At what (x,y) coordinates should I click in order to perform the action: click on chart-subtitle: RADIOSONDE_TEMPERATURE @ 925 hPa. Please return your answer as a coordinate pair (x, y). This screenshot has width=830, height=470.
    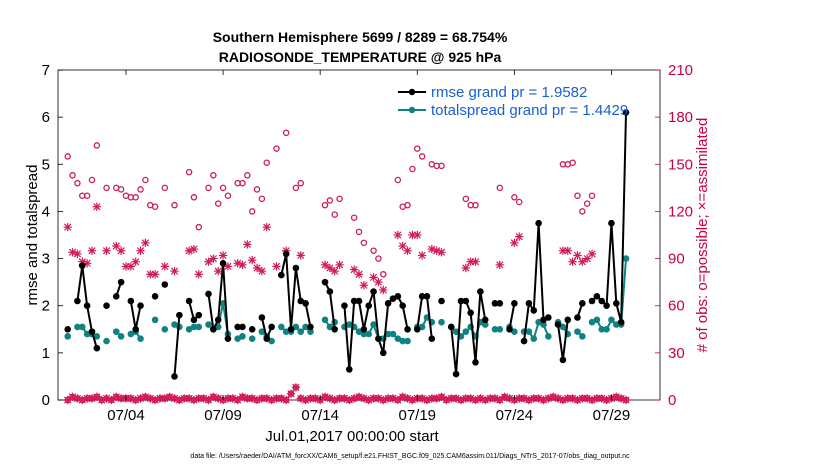
    Looking at the image, I should click on (360, 57).